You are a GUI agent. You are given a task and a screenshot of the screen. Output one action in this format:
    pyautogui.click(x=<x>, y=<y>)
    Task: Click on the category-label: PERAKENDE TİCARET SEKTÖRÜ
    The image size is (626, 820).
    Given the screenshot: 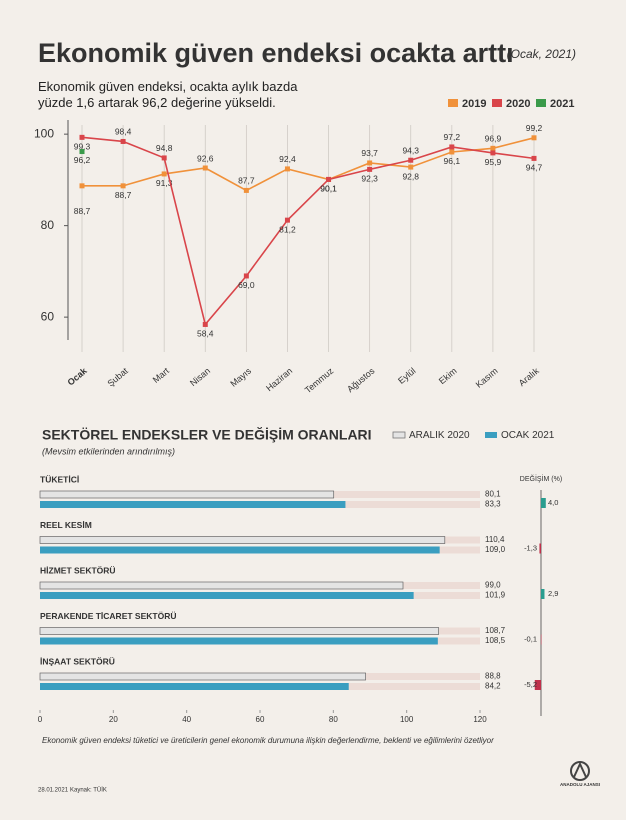 What is the action you would take?
    pyautogui.click(x=108, y=616)
    